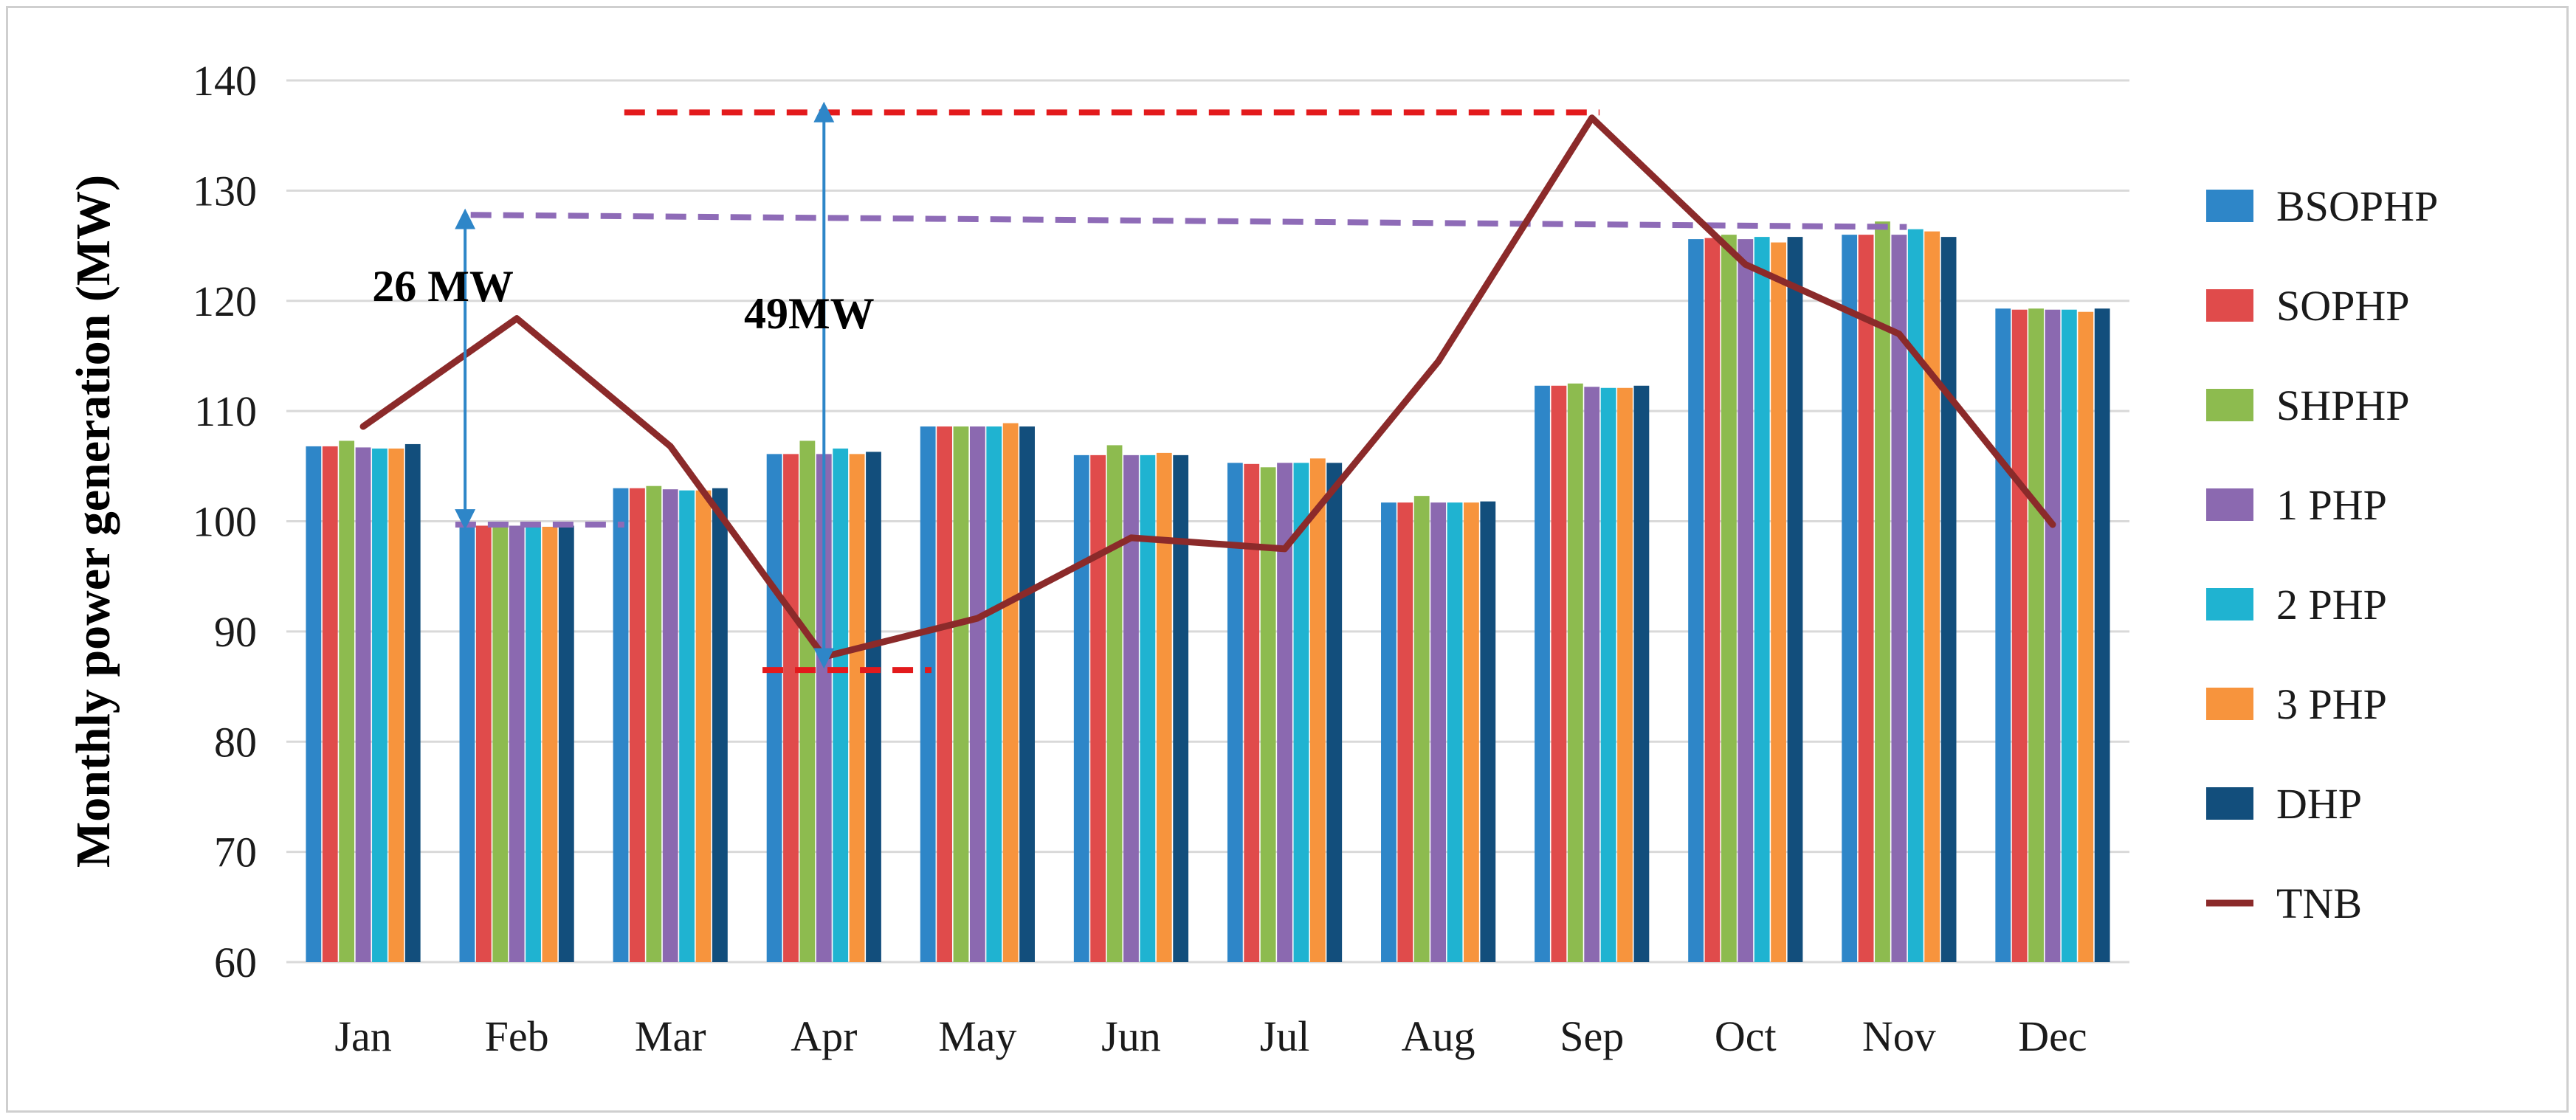 This screenshot has height=1120, width=2576. Describe the element at coordinates (517, 1036) in the screenshot. I see `x-tick-label: Feb` at that location.